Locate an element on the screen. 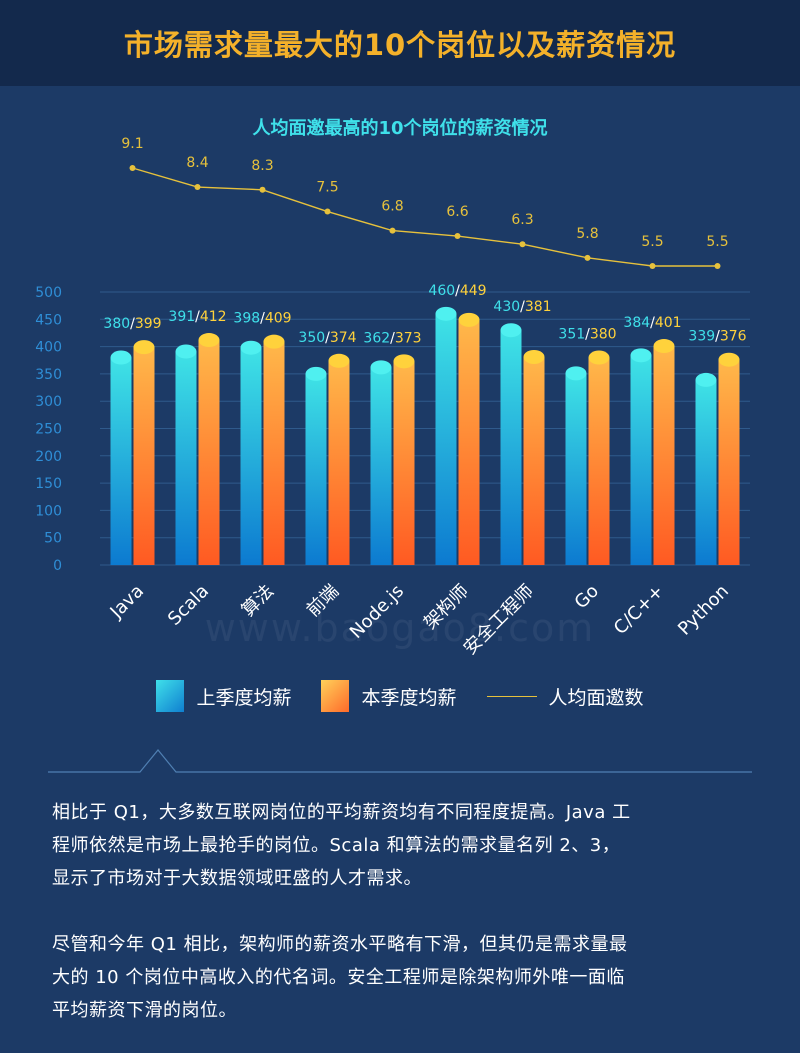  y-tick-label: 250 is located at coordinates (48, 430).